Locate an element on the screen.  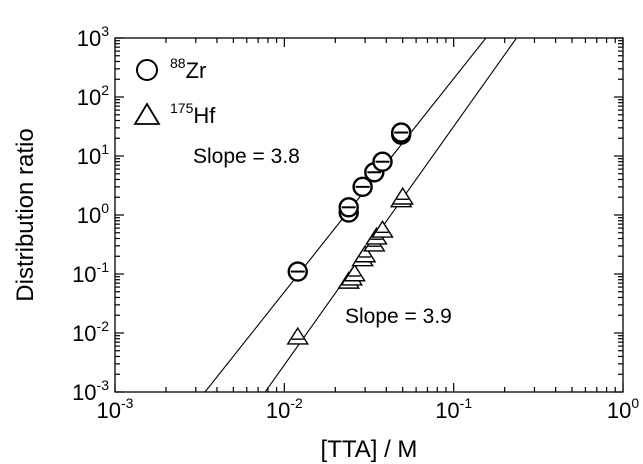
y-axis-label: Distribution ratio is located at coordinates (25, 214).